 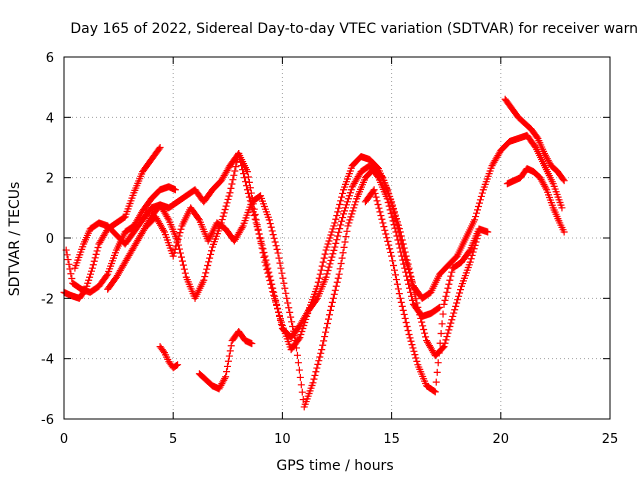 What do you see at coordinates (334, 466) in the screenshot?
I see `x-axis-label: GPS time / hours` at bounding box center [334, 466].